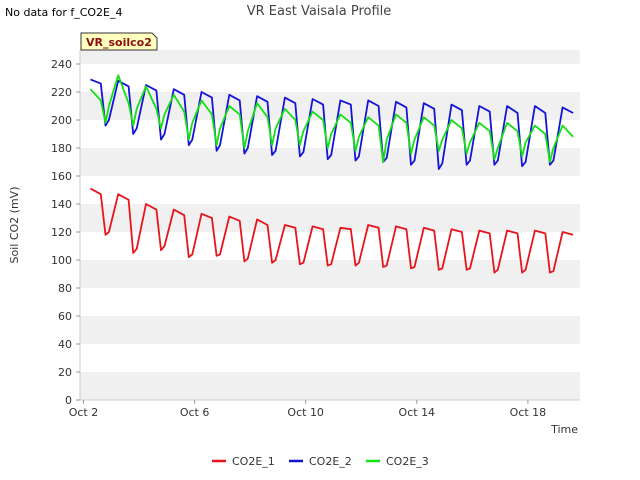 This screenshot has width=640, height=480. I want to click on y-tick-label: 200, so click(61, 120).